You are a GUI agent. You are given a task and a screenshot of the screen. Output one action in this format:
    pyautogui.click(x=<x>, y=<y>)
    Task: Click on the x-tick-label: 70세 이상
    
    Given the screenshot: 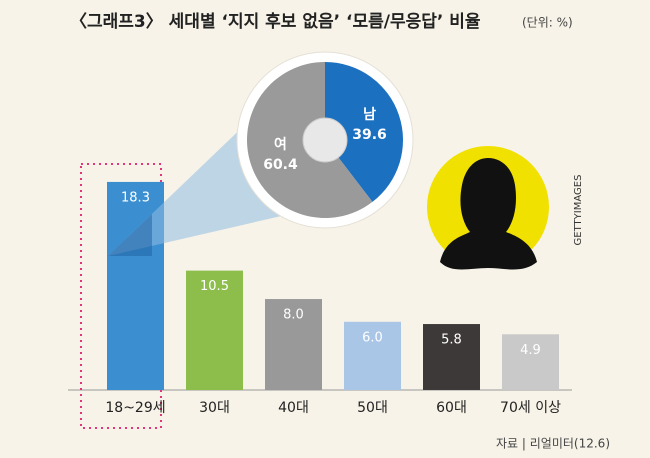 What is the action you would take?
    pyautogui.click(x=530, y=408)
    